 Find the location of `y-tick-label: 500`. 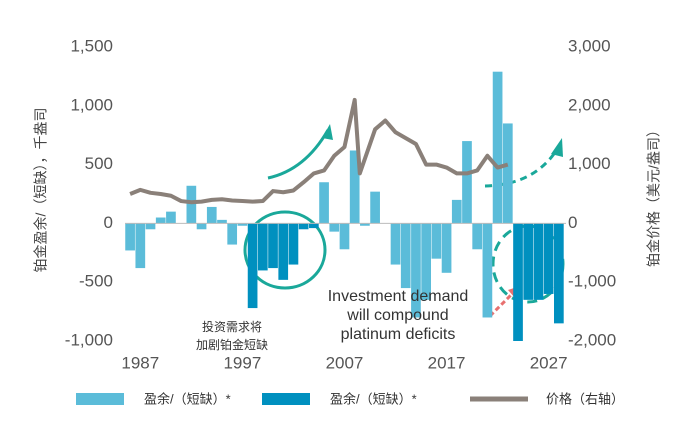

y-tick-label: 500 is located at coordinates (99, 163).